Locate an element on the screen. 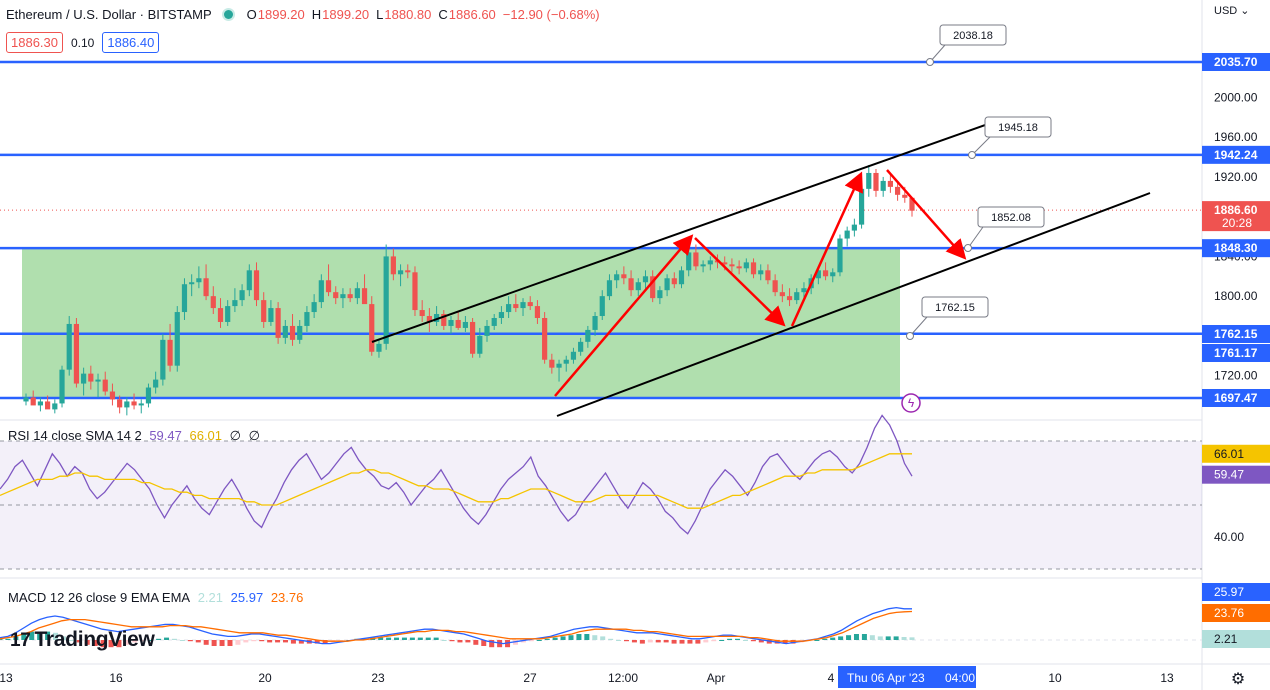 The image size is (1270, 690). time-axis-label: 27 is located at coordinates (530, 678).